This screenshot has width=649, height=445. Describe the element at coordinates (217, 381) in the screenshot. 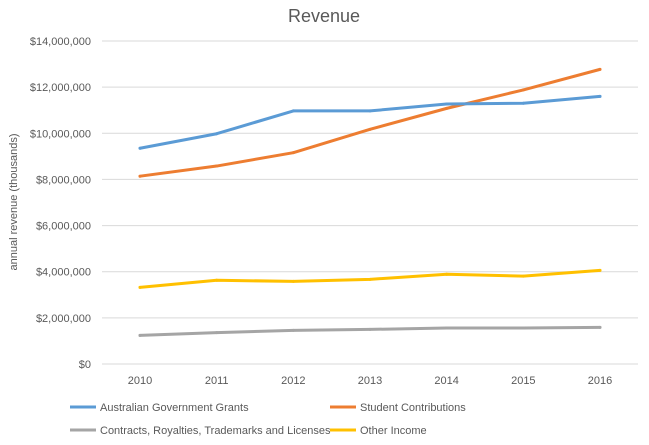

I see `x-tick-label: 2011` at that location.